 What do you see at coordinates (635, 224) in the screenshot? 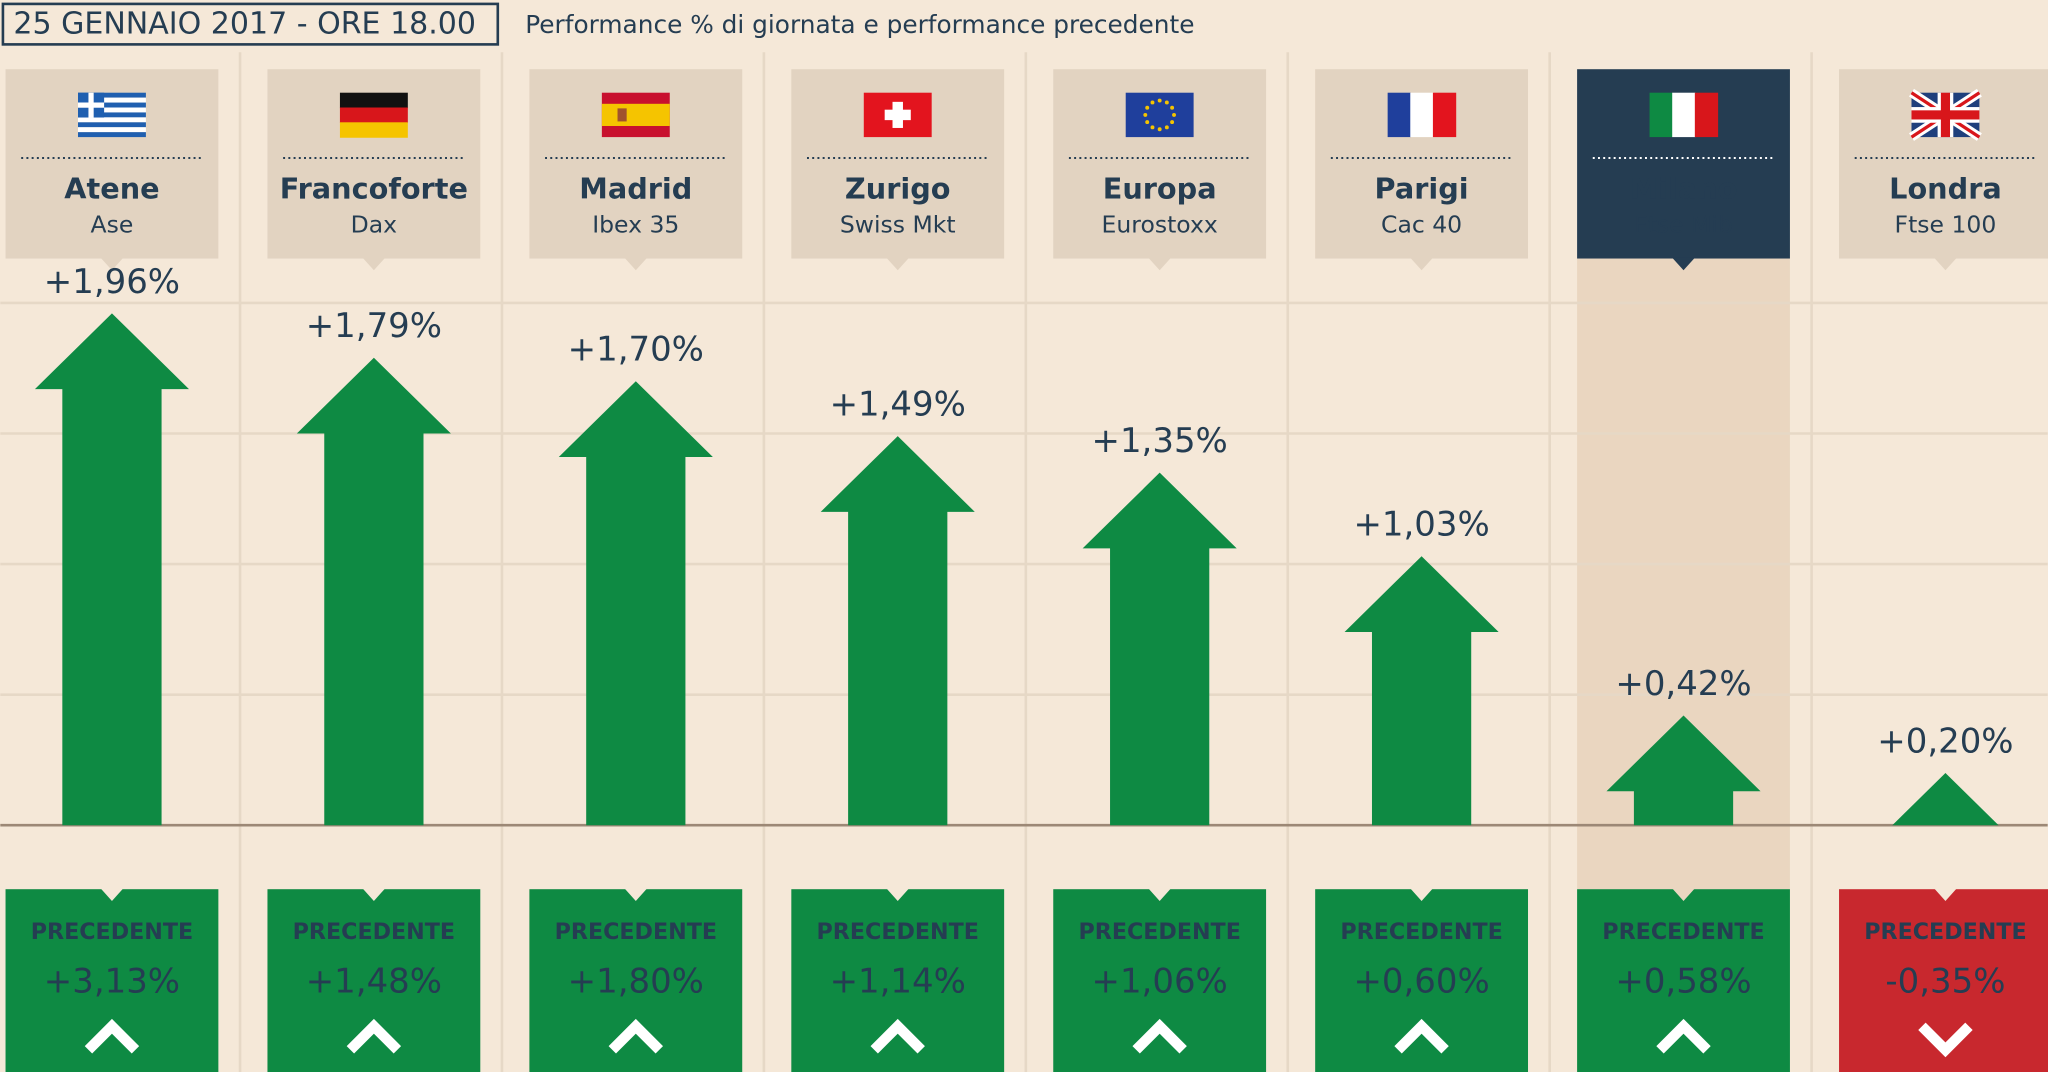
I see `index-label: Ibex 35` at bounding box center [635, 224].